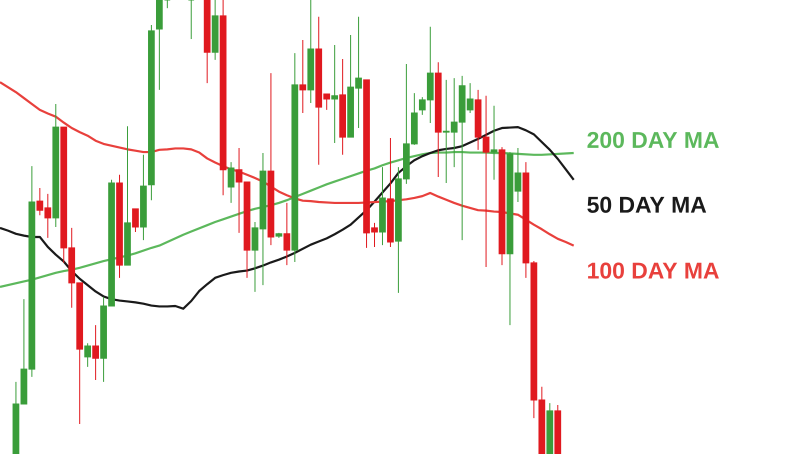  I want to click on series-label: 100 DAY MA, so click(653, 270).